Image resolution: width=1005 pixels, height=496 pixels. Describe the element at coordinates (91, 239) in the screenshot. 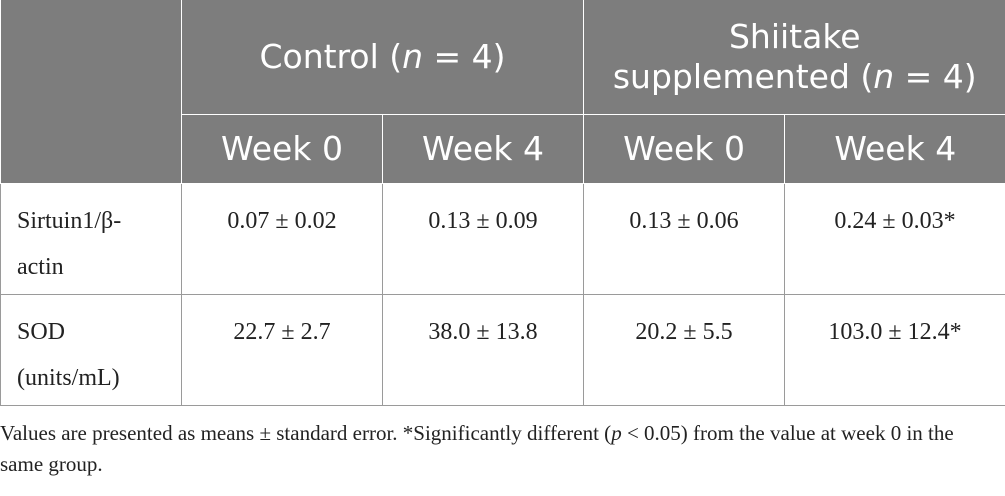

I see `row-label: Sirtuin1/β-actin` at that location.